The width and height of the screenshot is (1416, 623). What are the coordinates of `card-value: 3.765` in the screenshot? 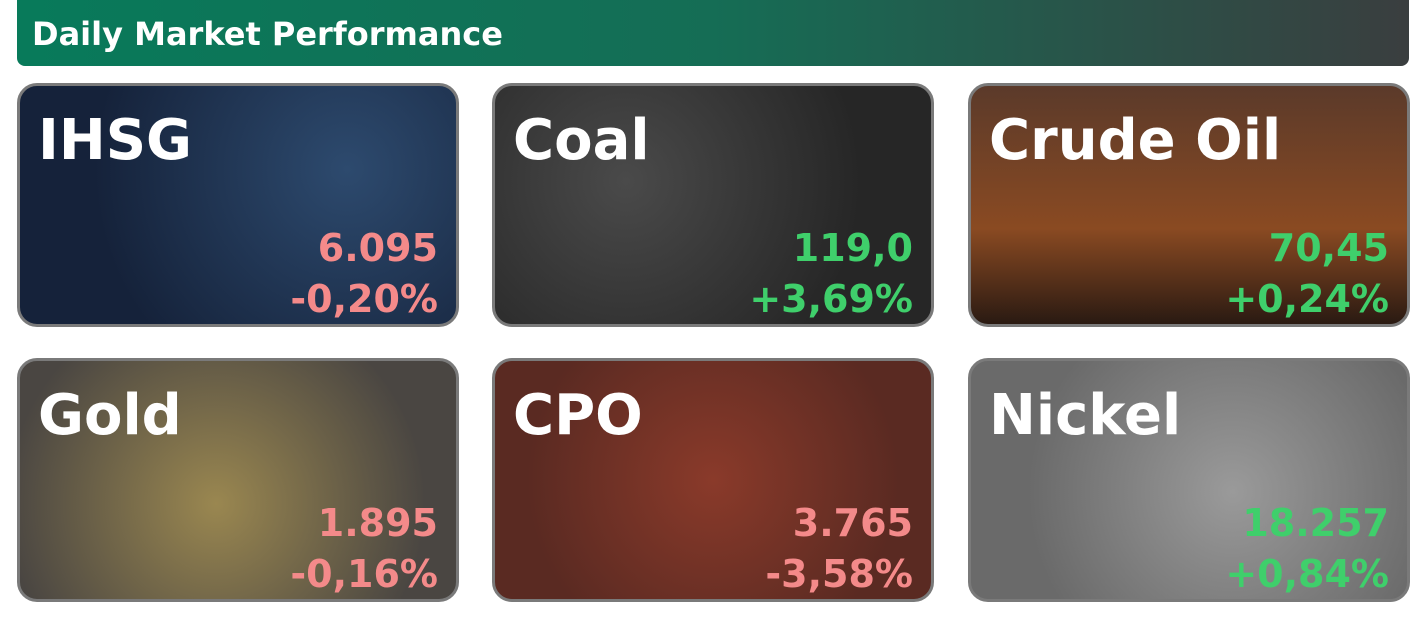 It's located at (852, 523).